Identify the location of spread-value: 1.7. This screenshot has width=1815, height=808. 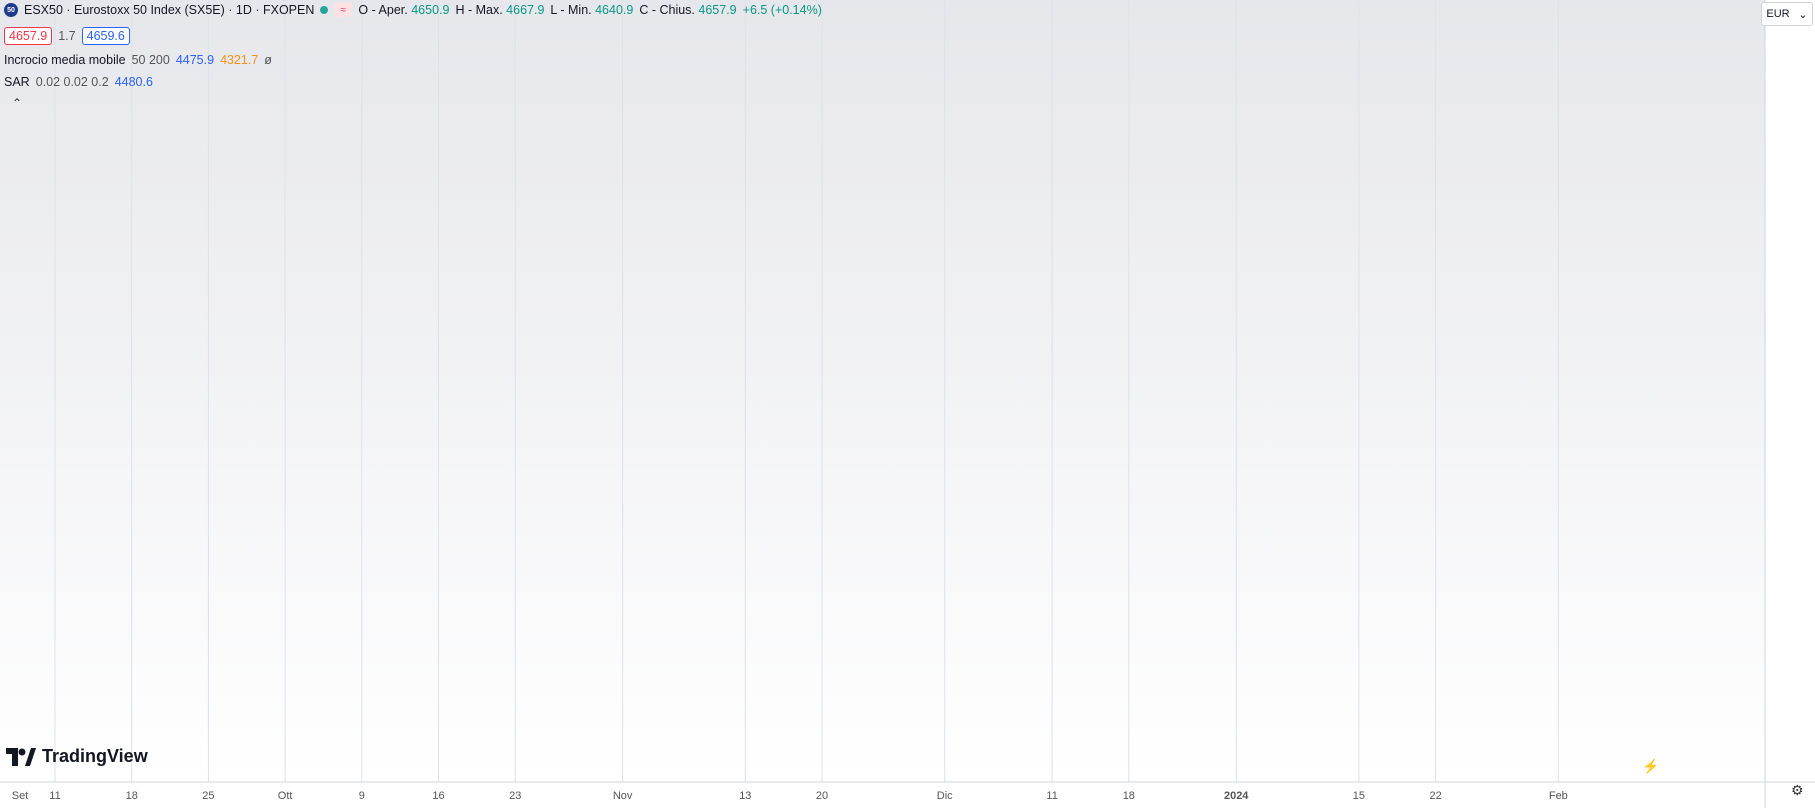
(67, 36).